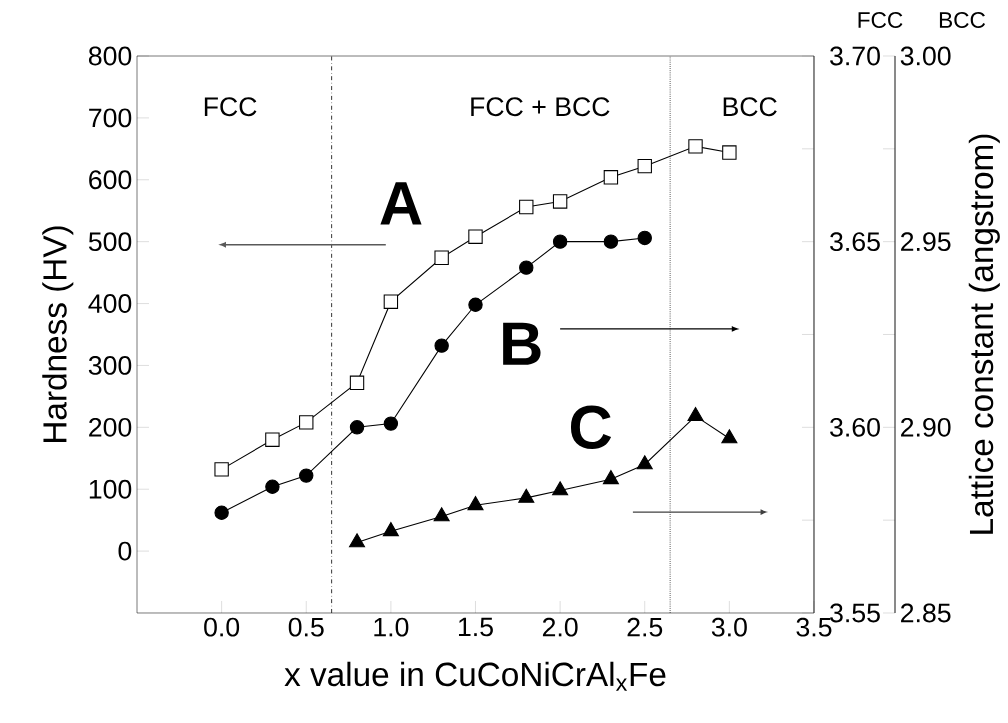 Image resolution: width=1008 pixels, height=723 pixels. I want to click on y-tick-label: 600, so click(110, 180).